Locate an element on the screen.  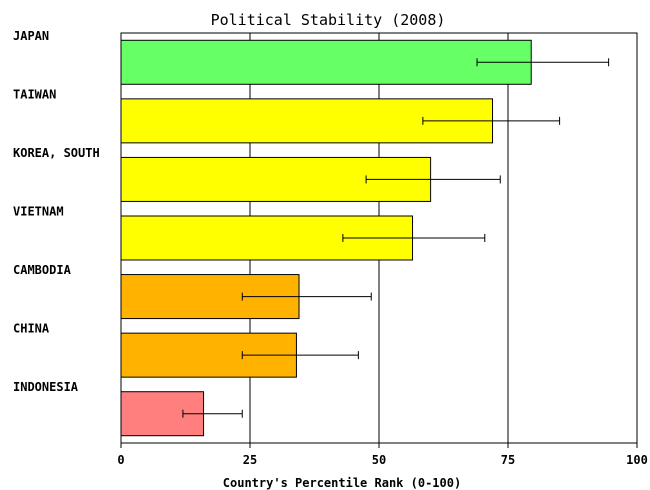
category-label-japan: JAPAN is located at coordinates (31, 36).